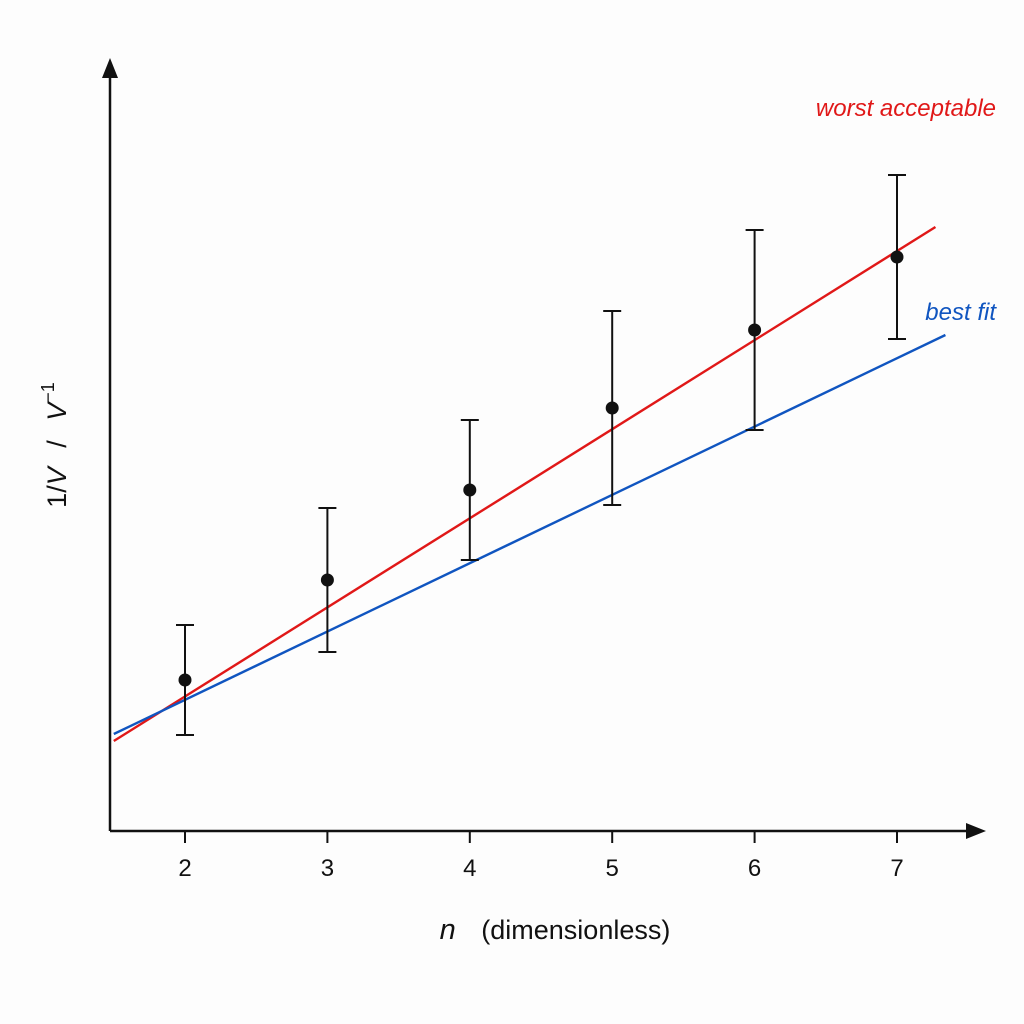  Describe the element at coordinates (961, 312) in the screenshot. I see `best-fit-label: best fit` at that location.